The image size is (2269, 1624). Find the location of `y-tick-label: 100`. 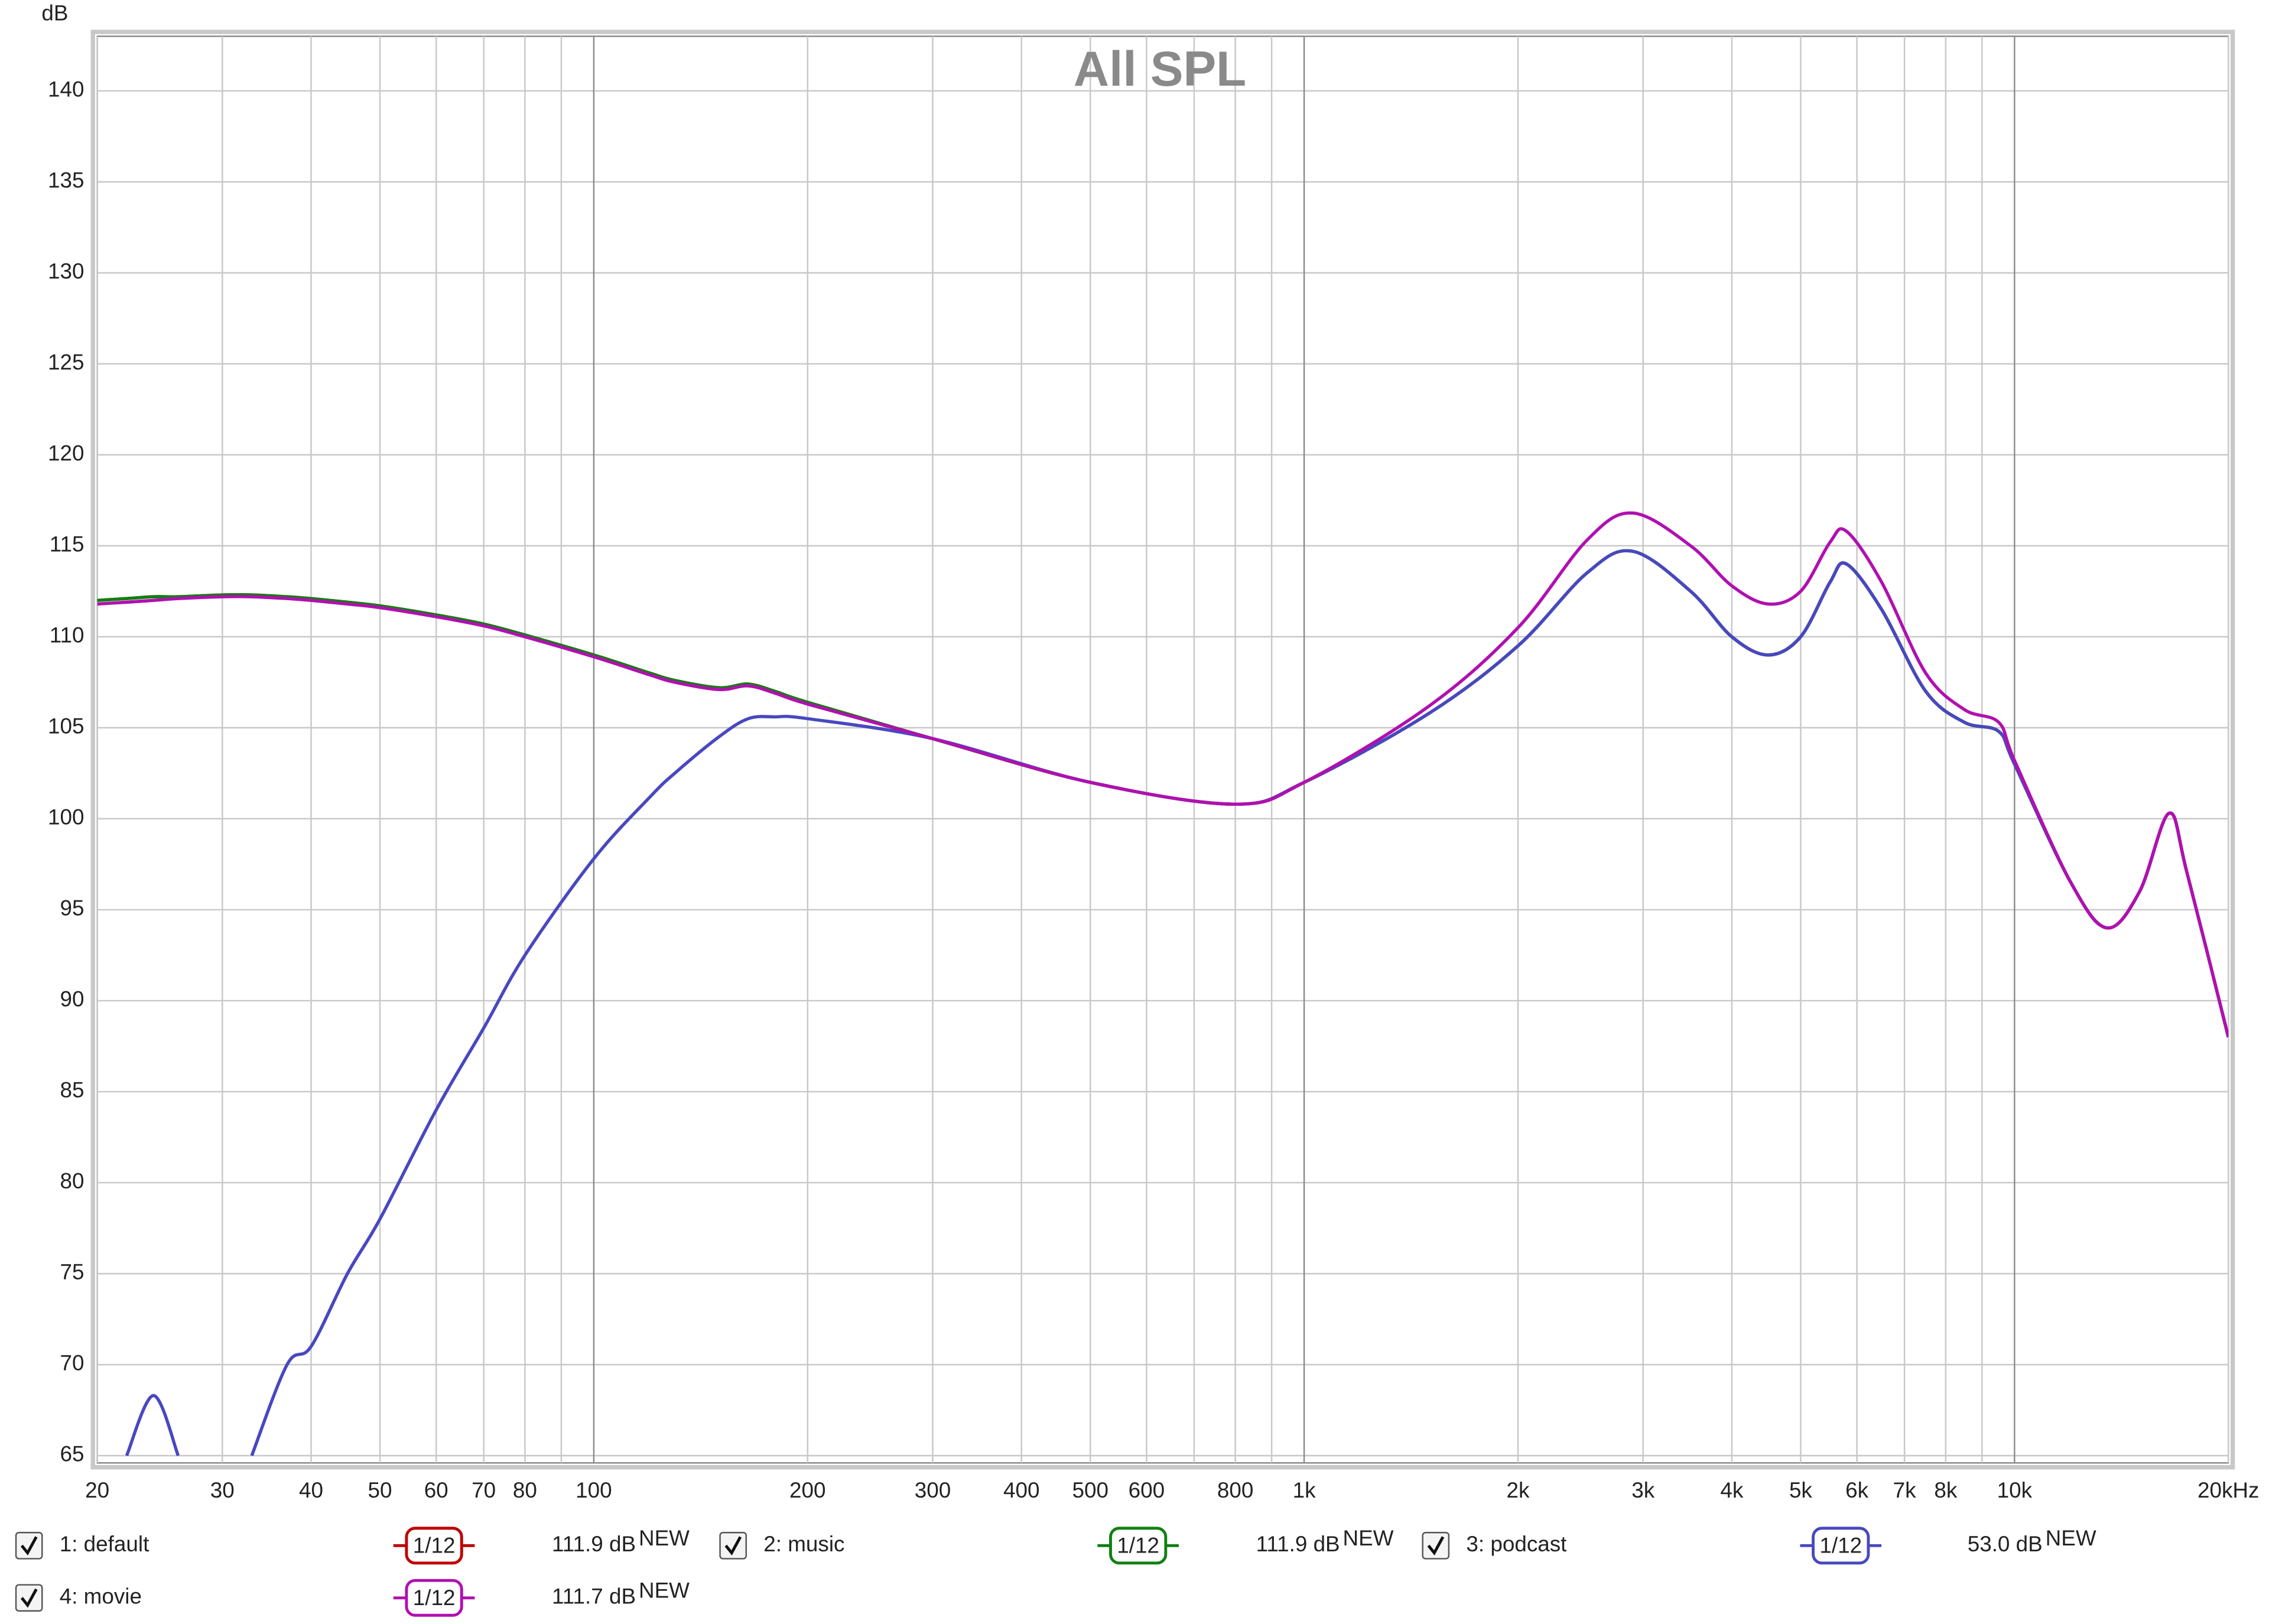

y-tick-label: 100 is located at coordinates (66, 817).